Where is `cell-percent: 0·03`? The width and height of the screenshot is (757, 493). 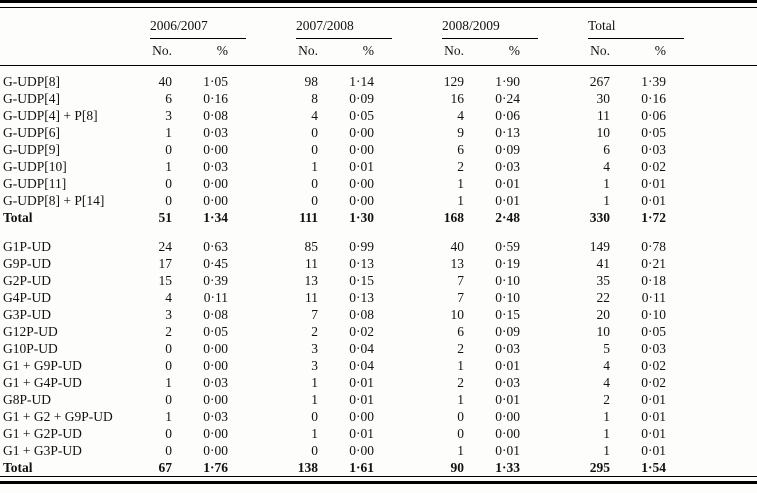
cell-percent: 0·03 is located at coordinates (215, 132).